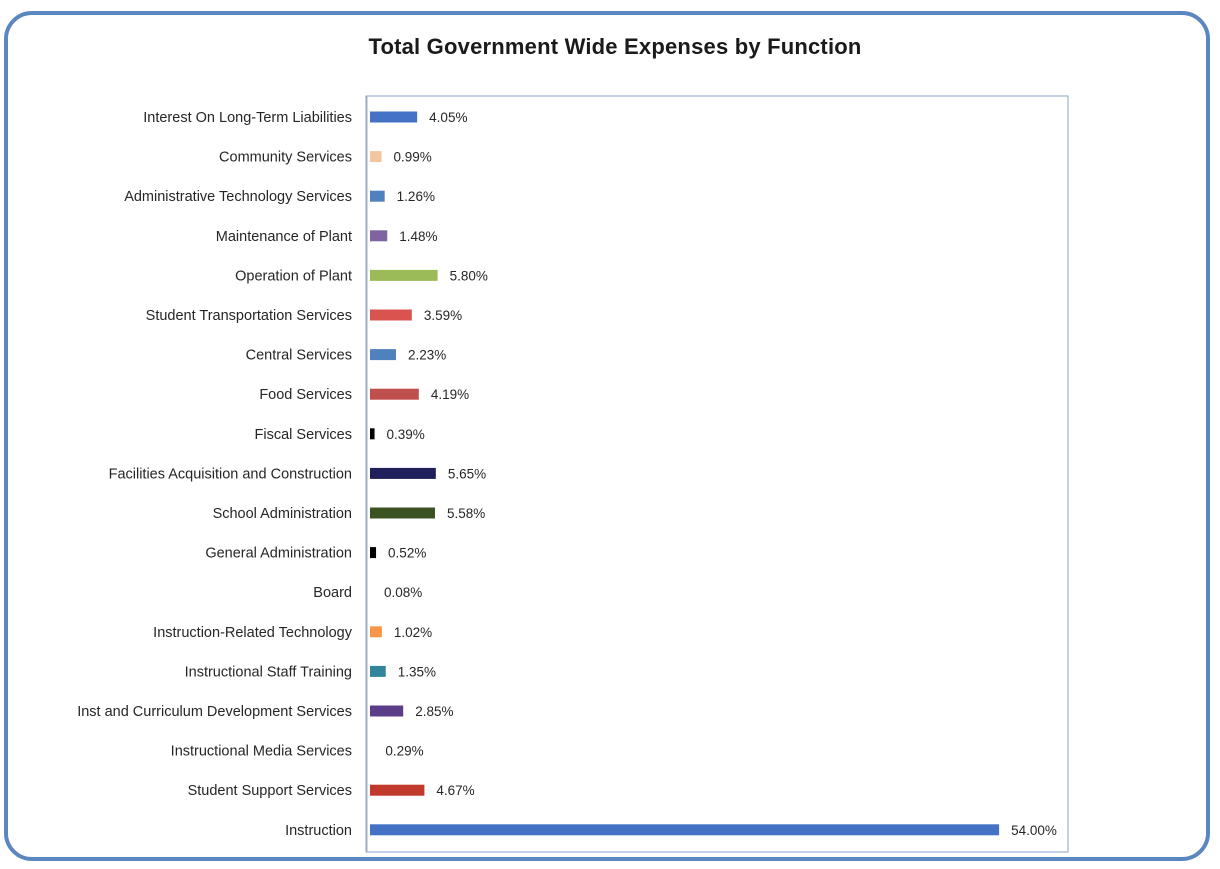 The width and height of the screenshot is (1220, 869). Describe the element at coordinates (238, 197) in the screenshot. I see `category-label: Administrative Technology Services` at that location.